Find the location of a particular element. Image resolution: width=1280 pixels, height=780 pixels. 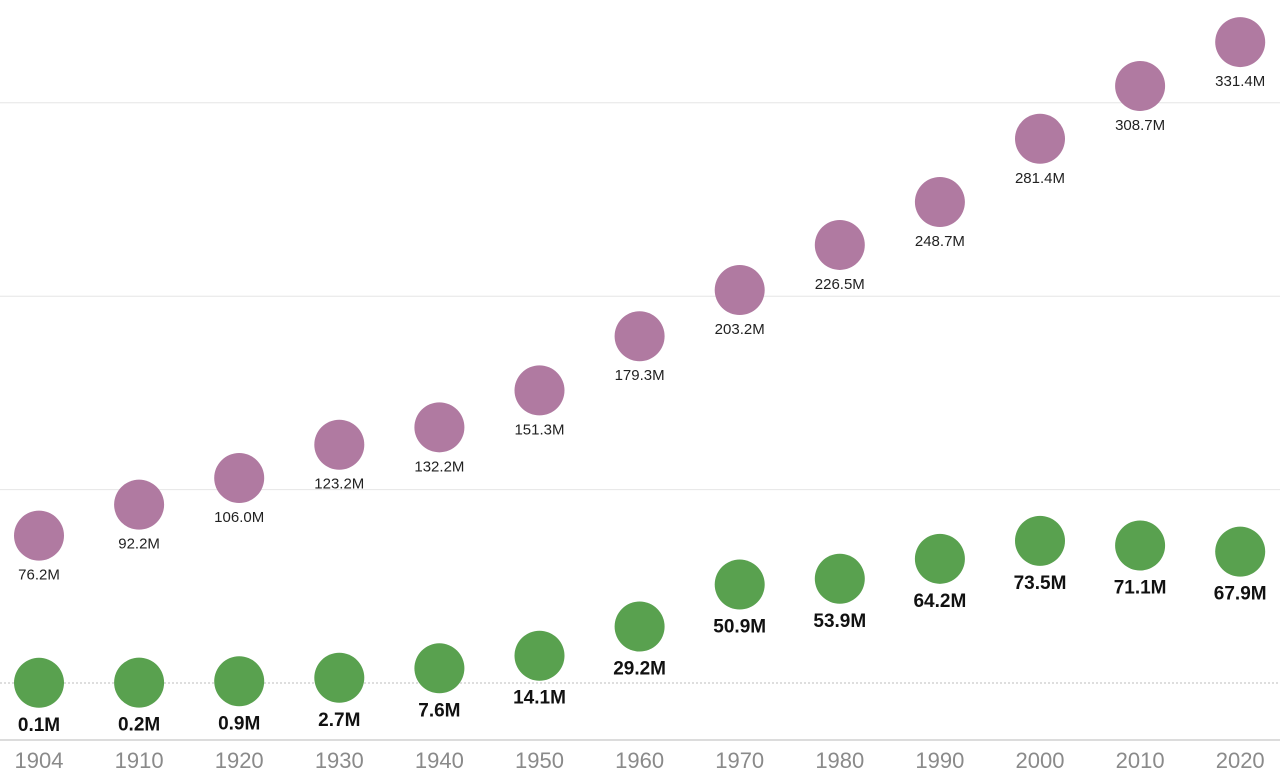

data-label-green: 0.9M is located at coordinates (239, 723).